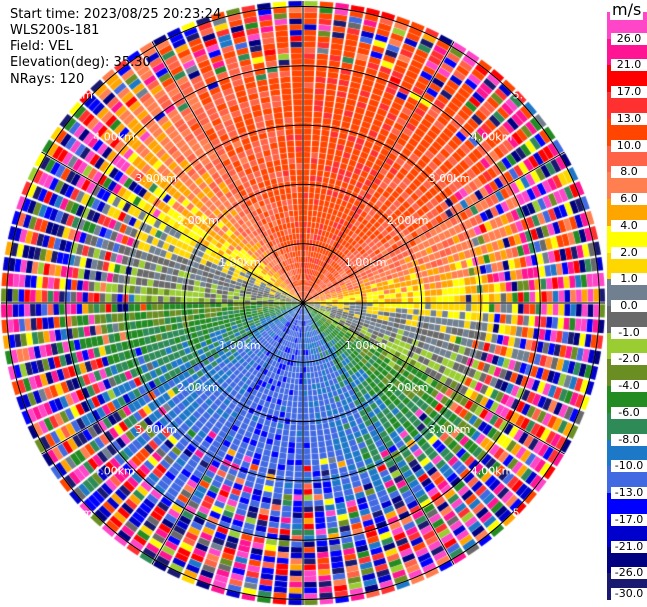  What do you see at coordinates (627, 10) in the screenshot?
I see `colorbar-title: m/s` at bounding box center [627, 10].